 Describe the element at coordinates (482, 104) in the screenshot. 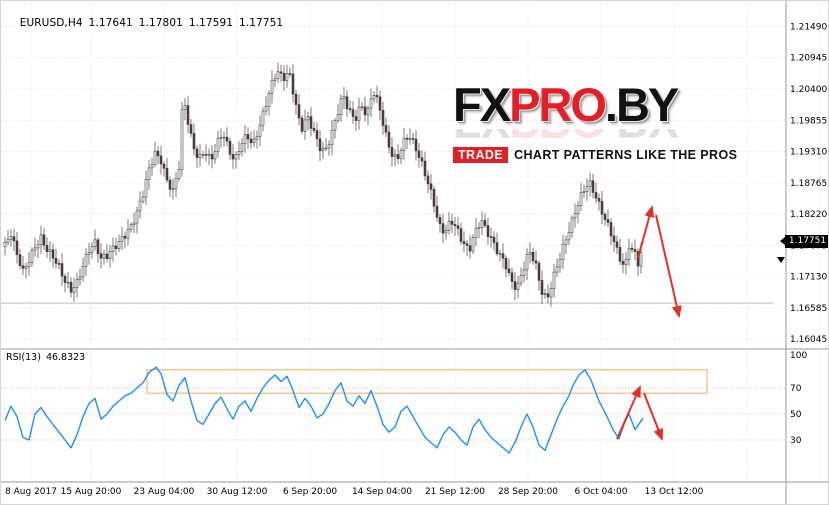

I see `logo-fx: FX` at that location.